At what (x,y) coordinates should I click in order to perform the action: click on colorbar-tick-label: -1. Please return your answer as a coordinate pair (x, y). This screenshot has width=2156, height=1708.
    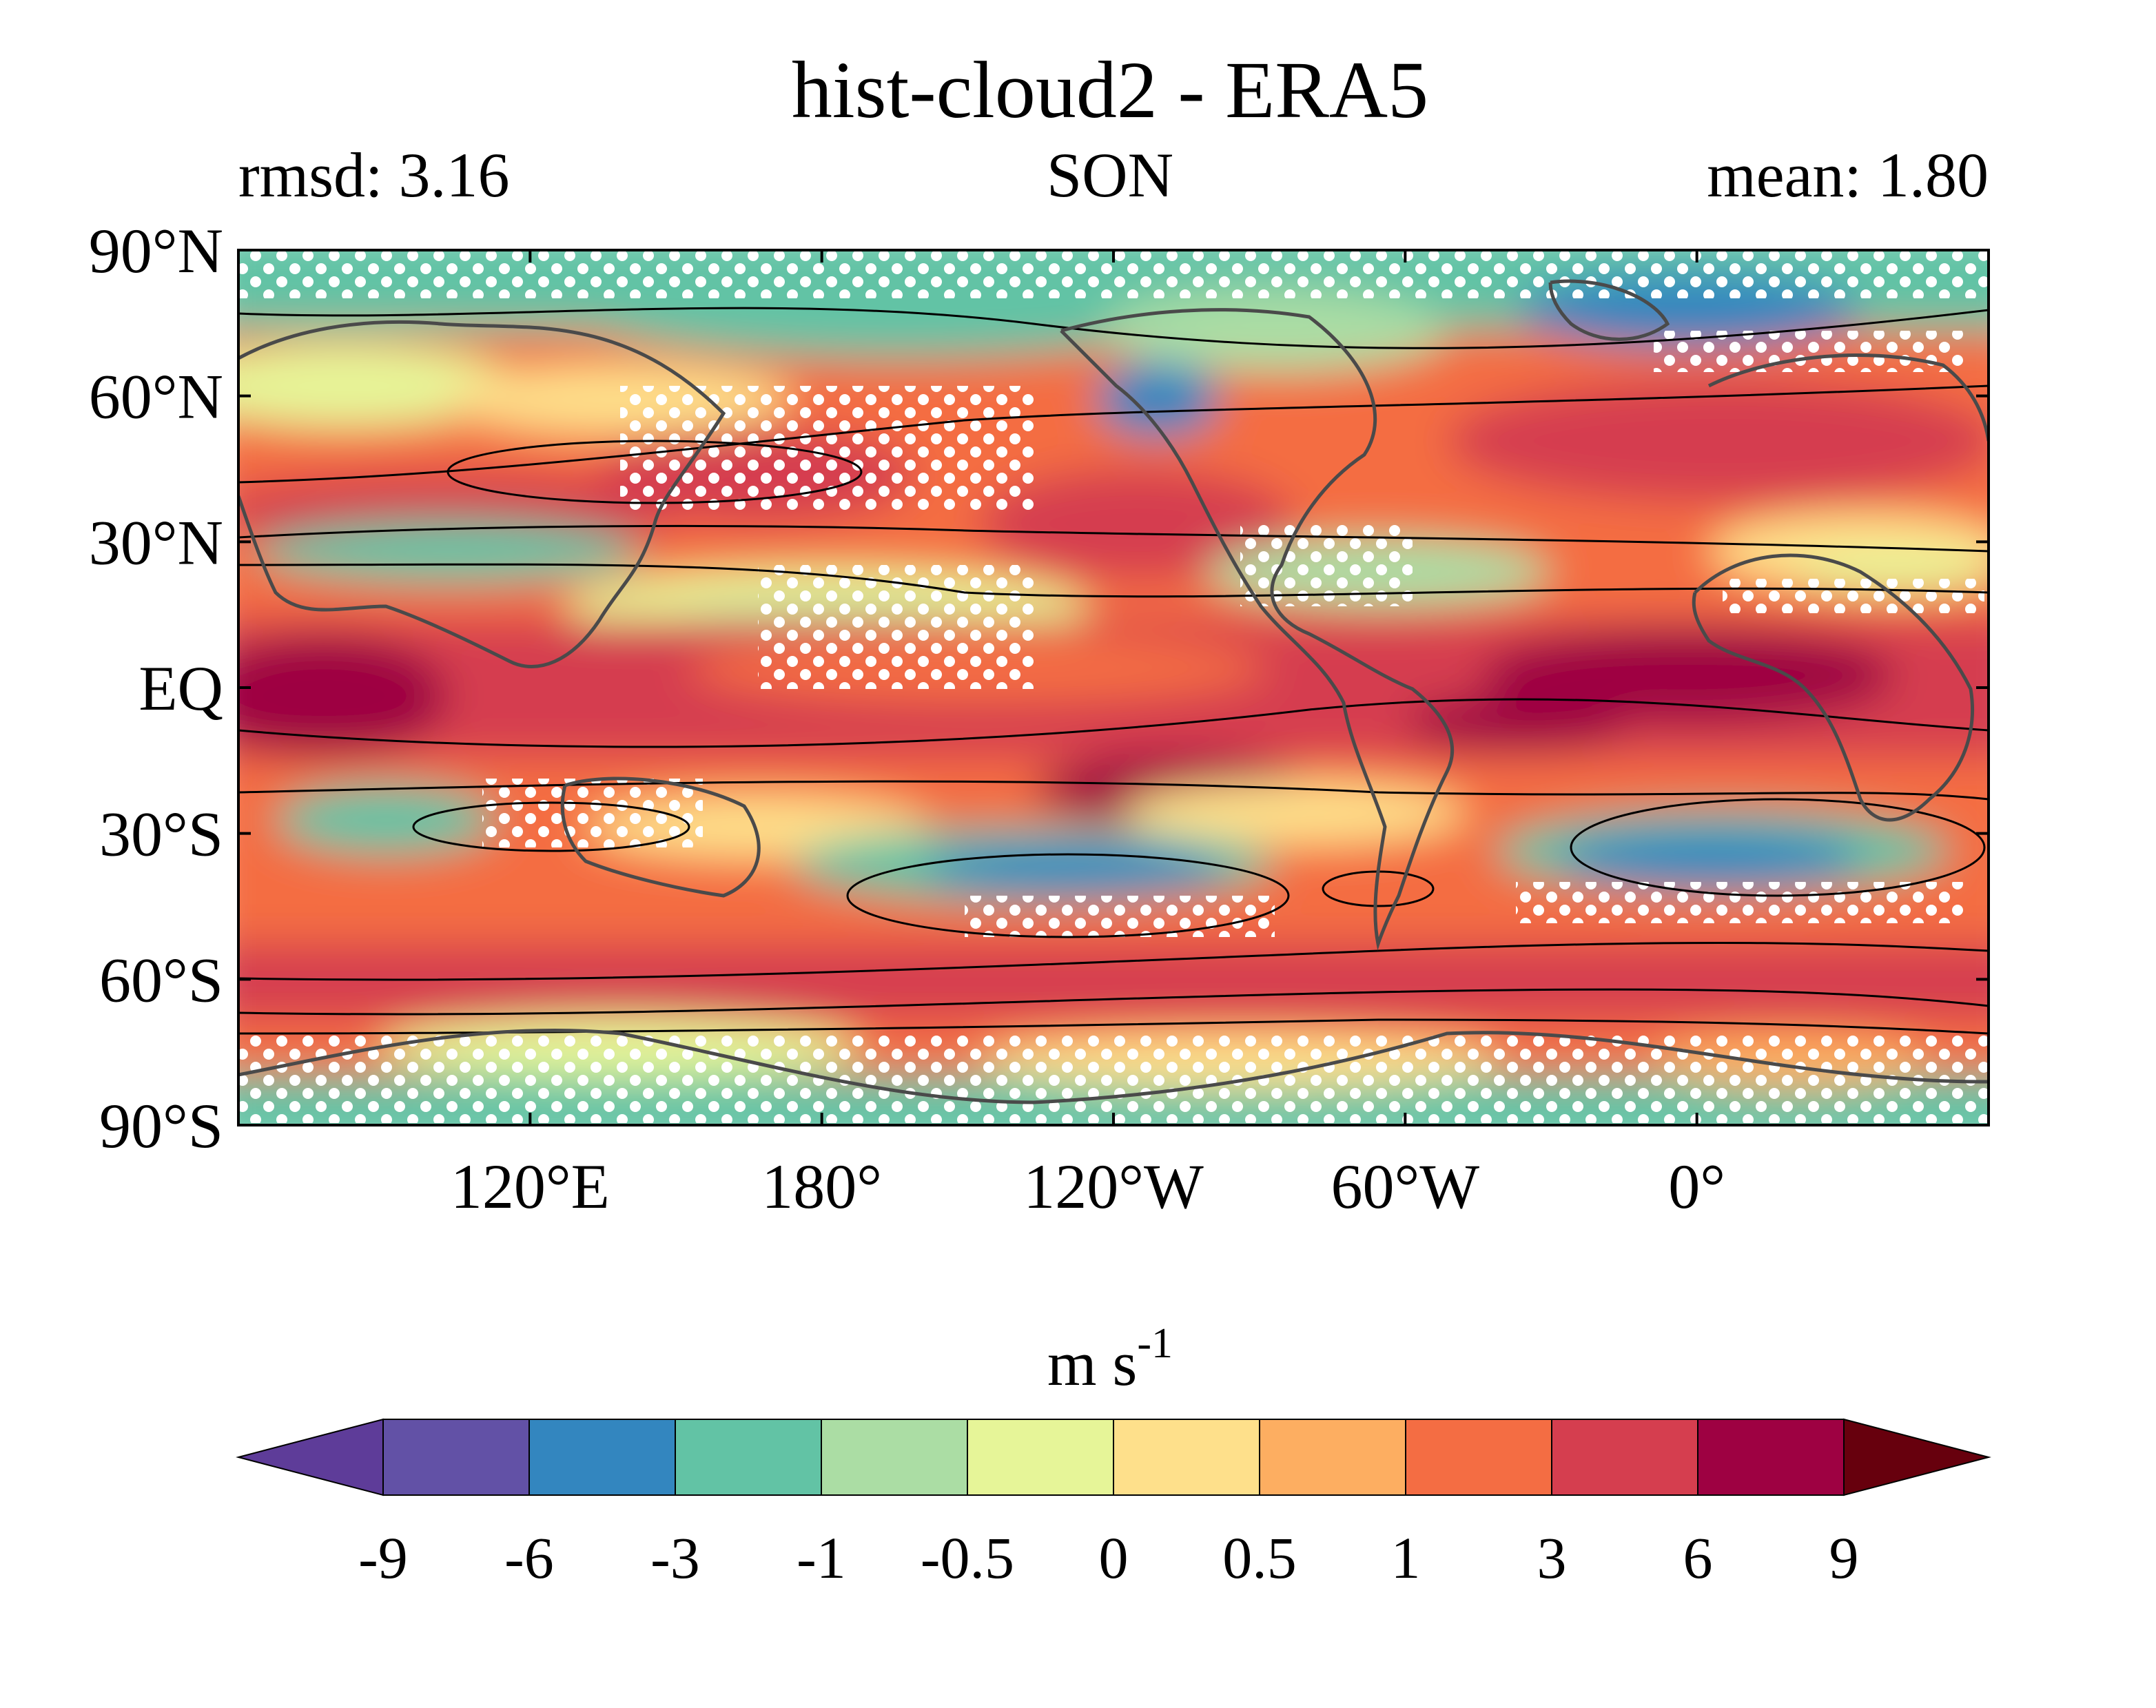
    Looking at the image, I should click on (821, 1558).